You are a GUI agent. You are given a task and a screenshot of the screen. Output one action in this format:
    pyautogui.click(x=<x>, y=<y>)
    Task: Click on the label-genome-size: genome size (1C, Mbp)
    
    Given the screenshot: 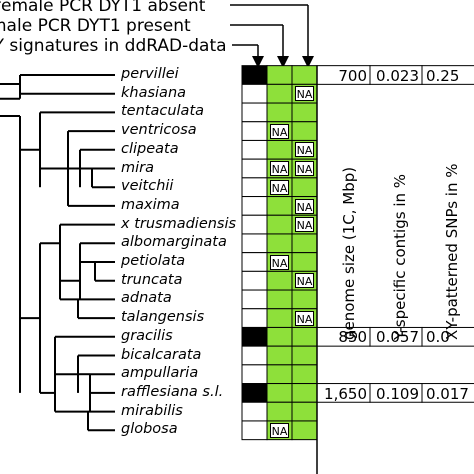 What is the action you would take?
    pyautogui.click(x=349, y=253)
    